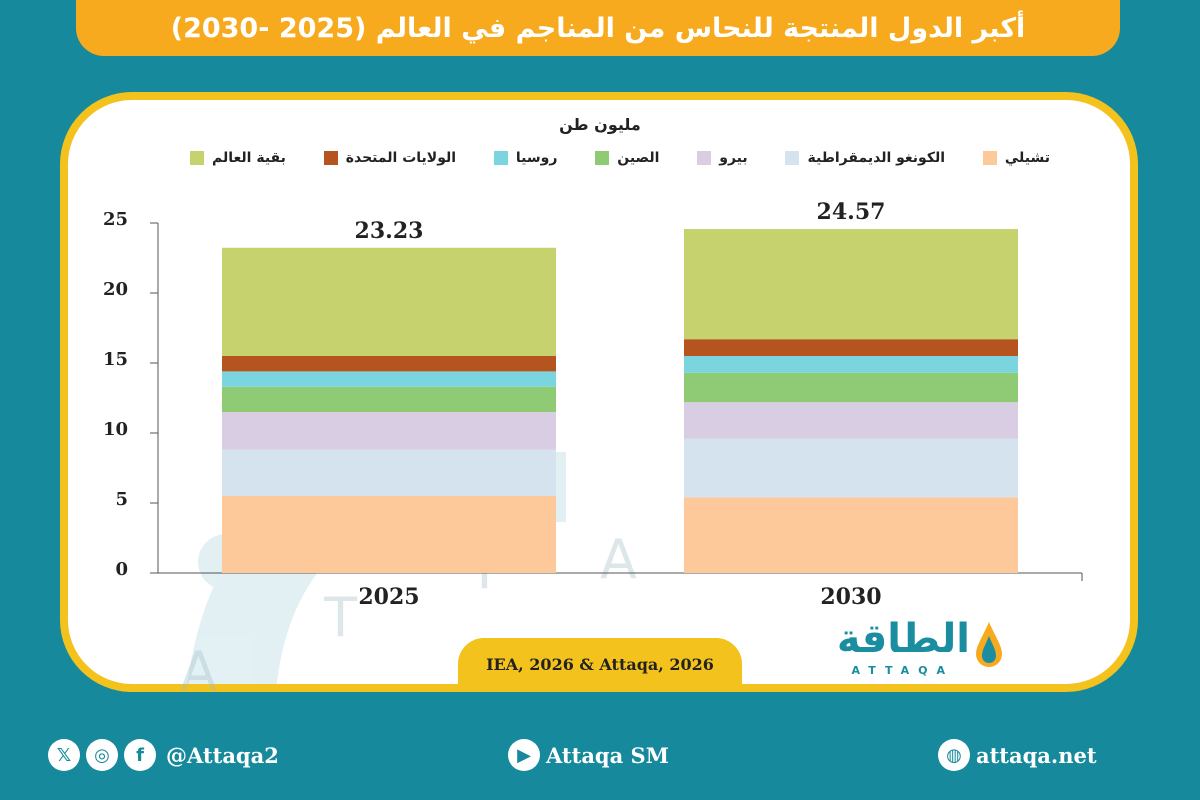 This screenshot has width=1200, height=800. I want to click on y-tick-label: 0, so click(121, 569).